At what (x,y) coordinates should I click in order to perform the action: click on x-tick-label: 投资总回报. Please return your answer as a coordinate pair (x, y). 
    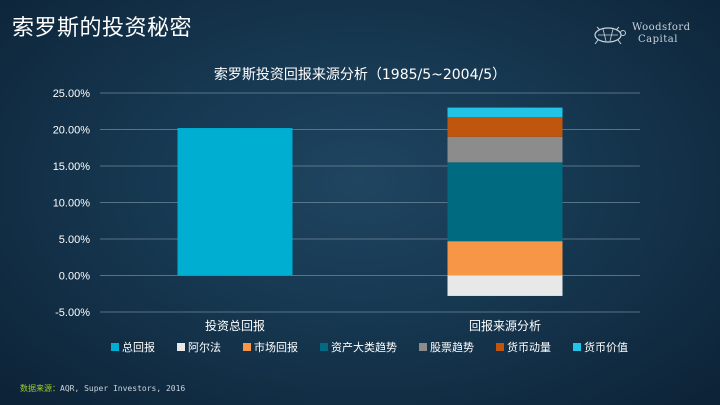
    Looking at the image, I should click on (235, 325).